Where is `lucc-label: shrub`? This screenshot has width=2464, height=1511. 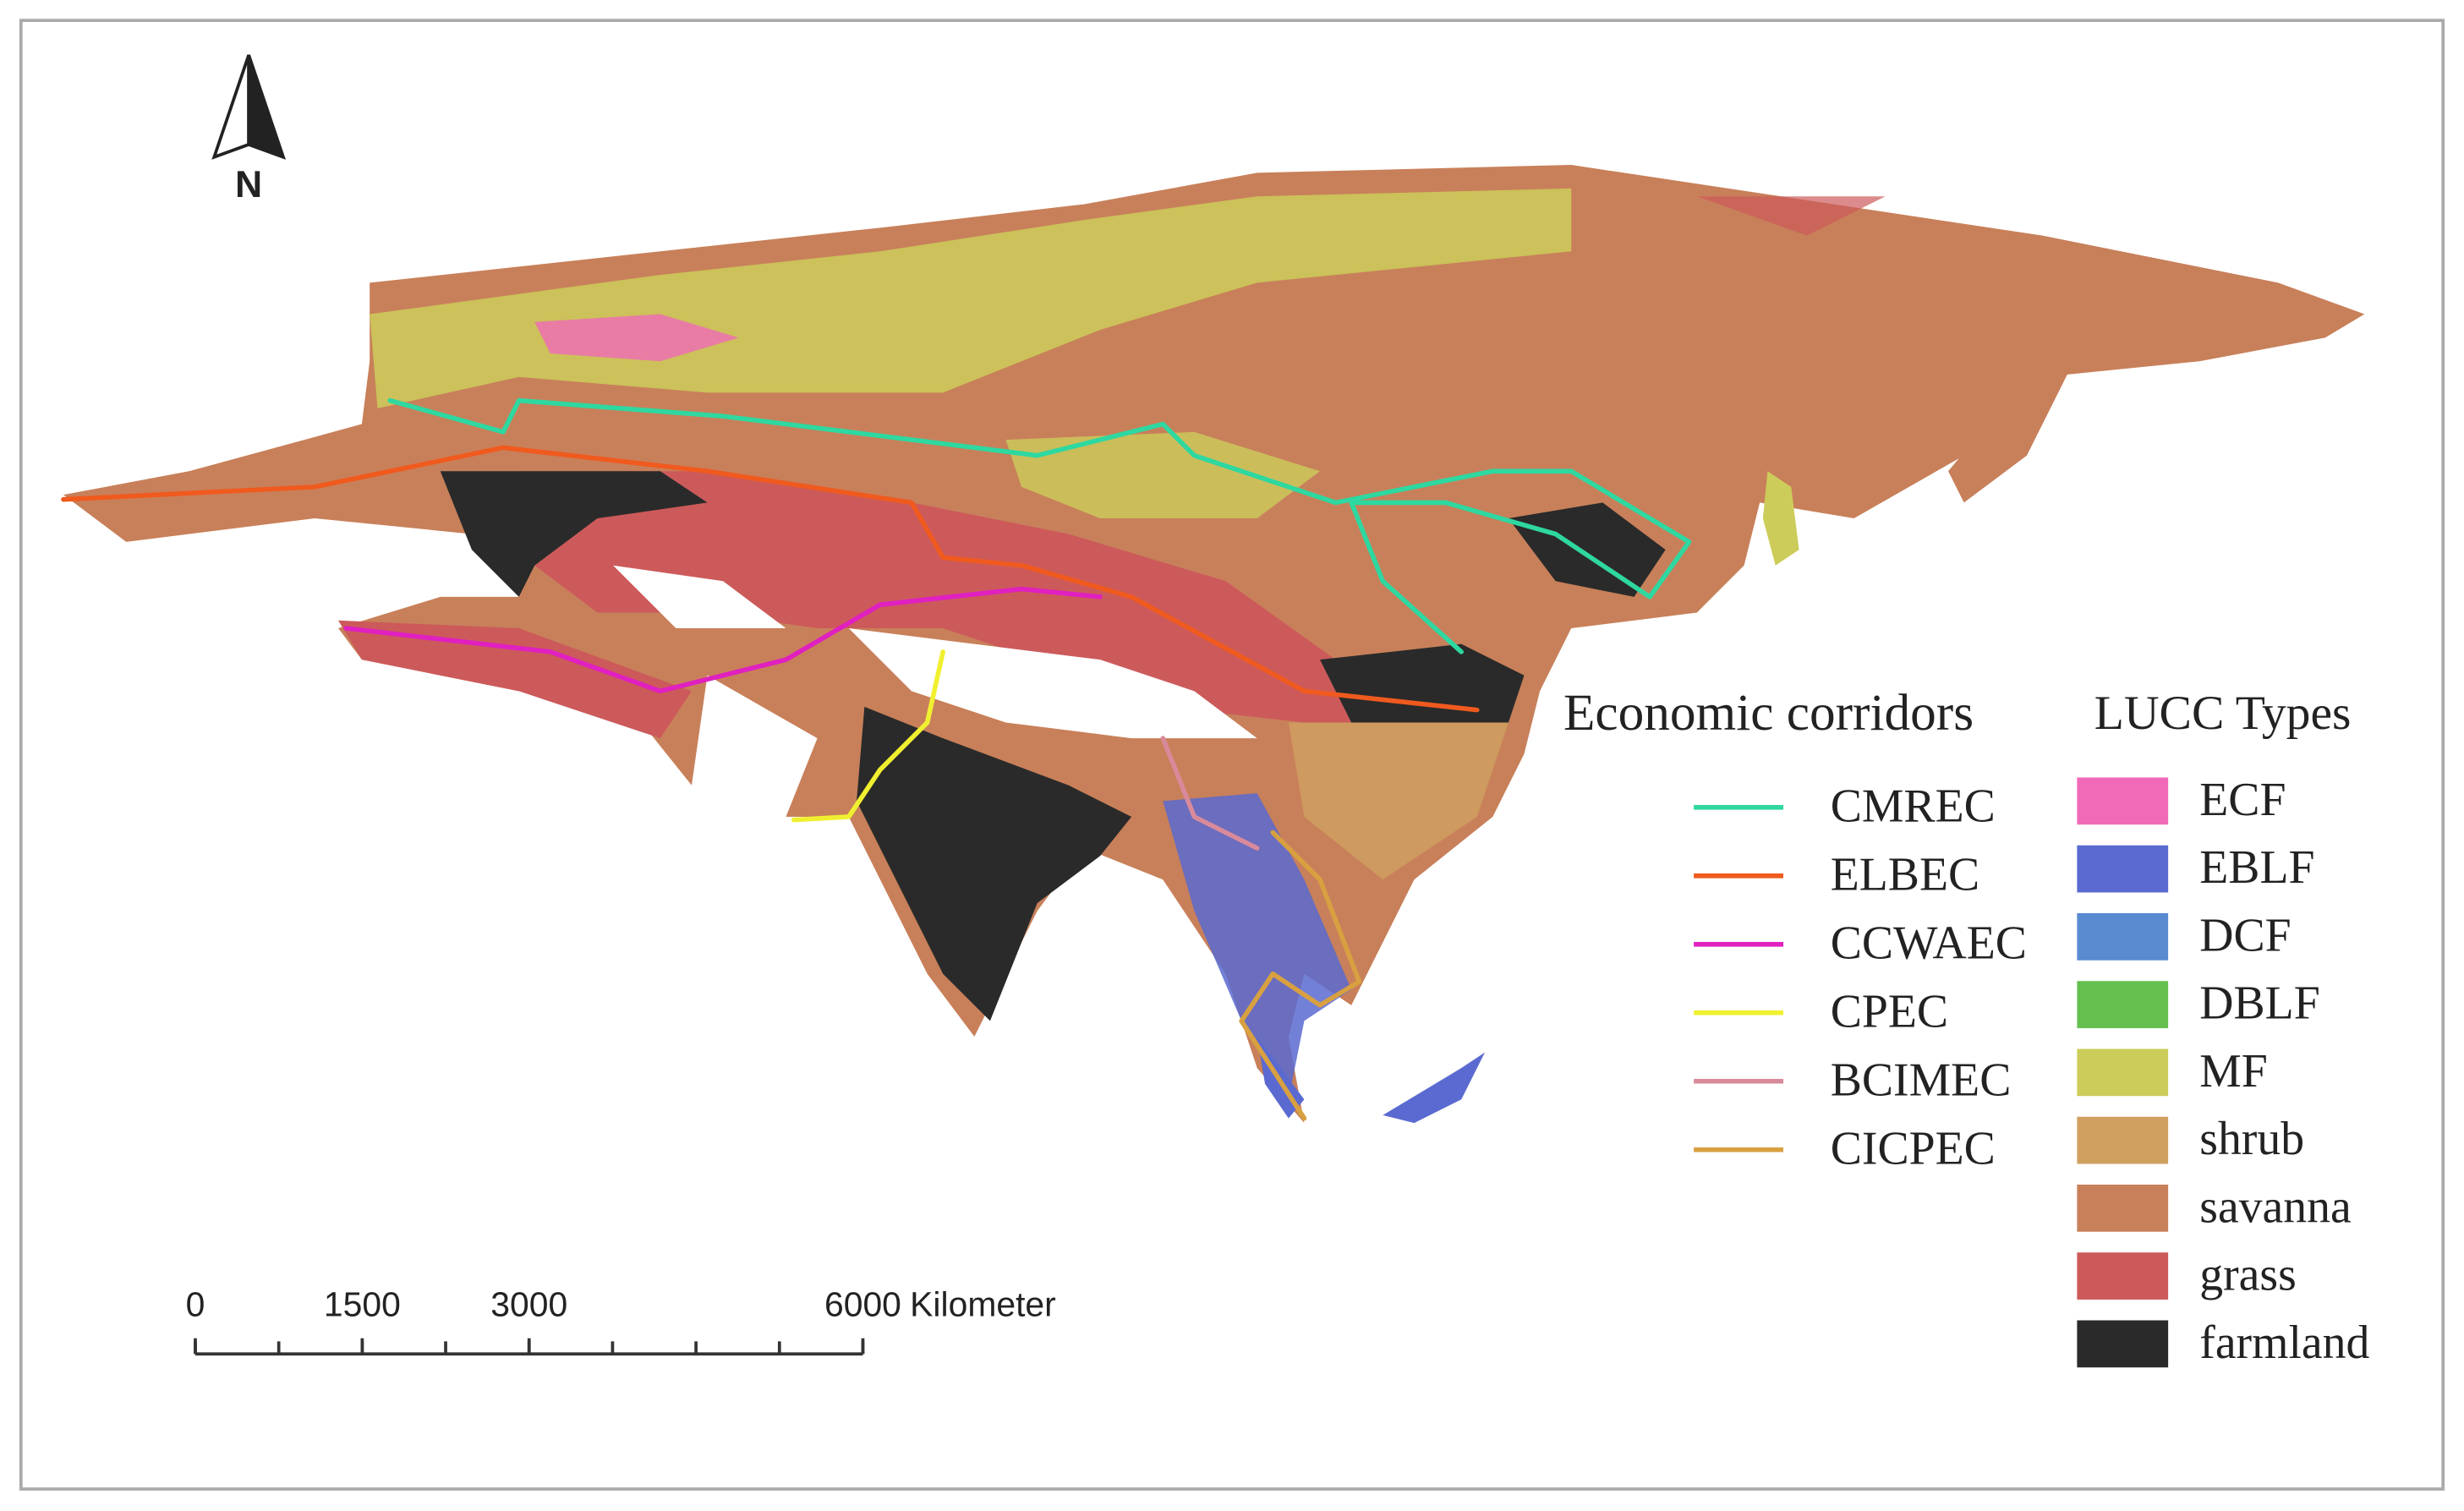 lucc-label: shrub is located at coordinates (2251, 1139).